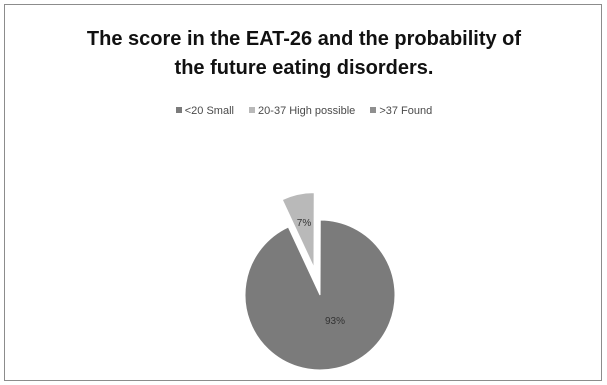 This screenshot has height=385, width=607. What do you see at coordinates (406, 111) in the screenshot?
I see `legend-label-found: >37 Found` at bounding box center [406, 111].